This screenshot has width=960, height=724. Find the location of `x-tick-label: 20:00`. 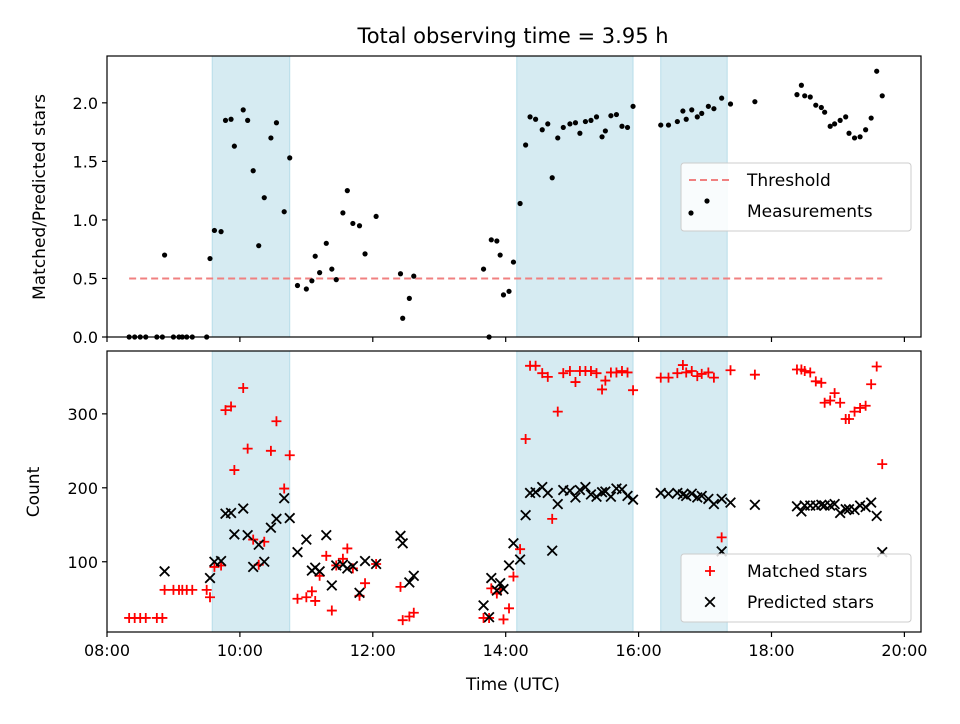

x-tick-label: 20:00 is located at coordinates (904, 650).